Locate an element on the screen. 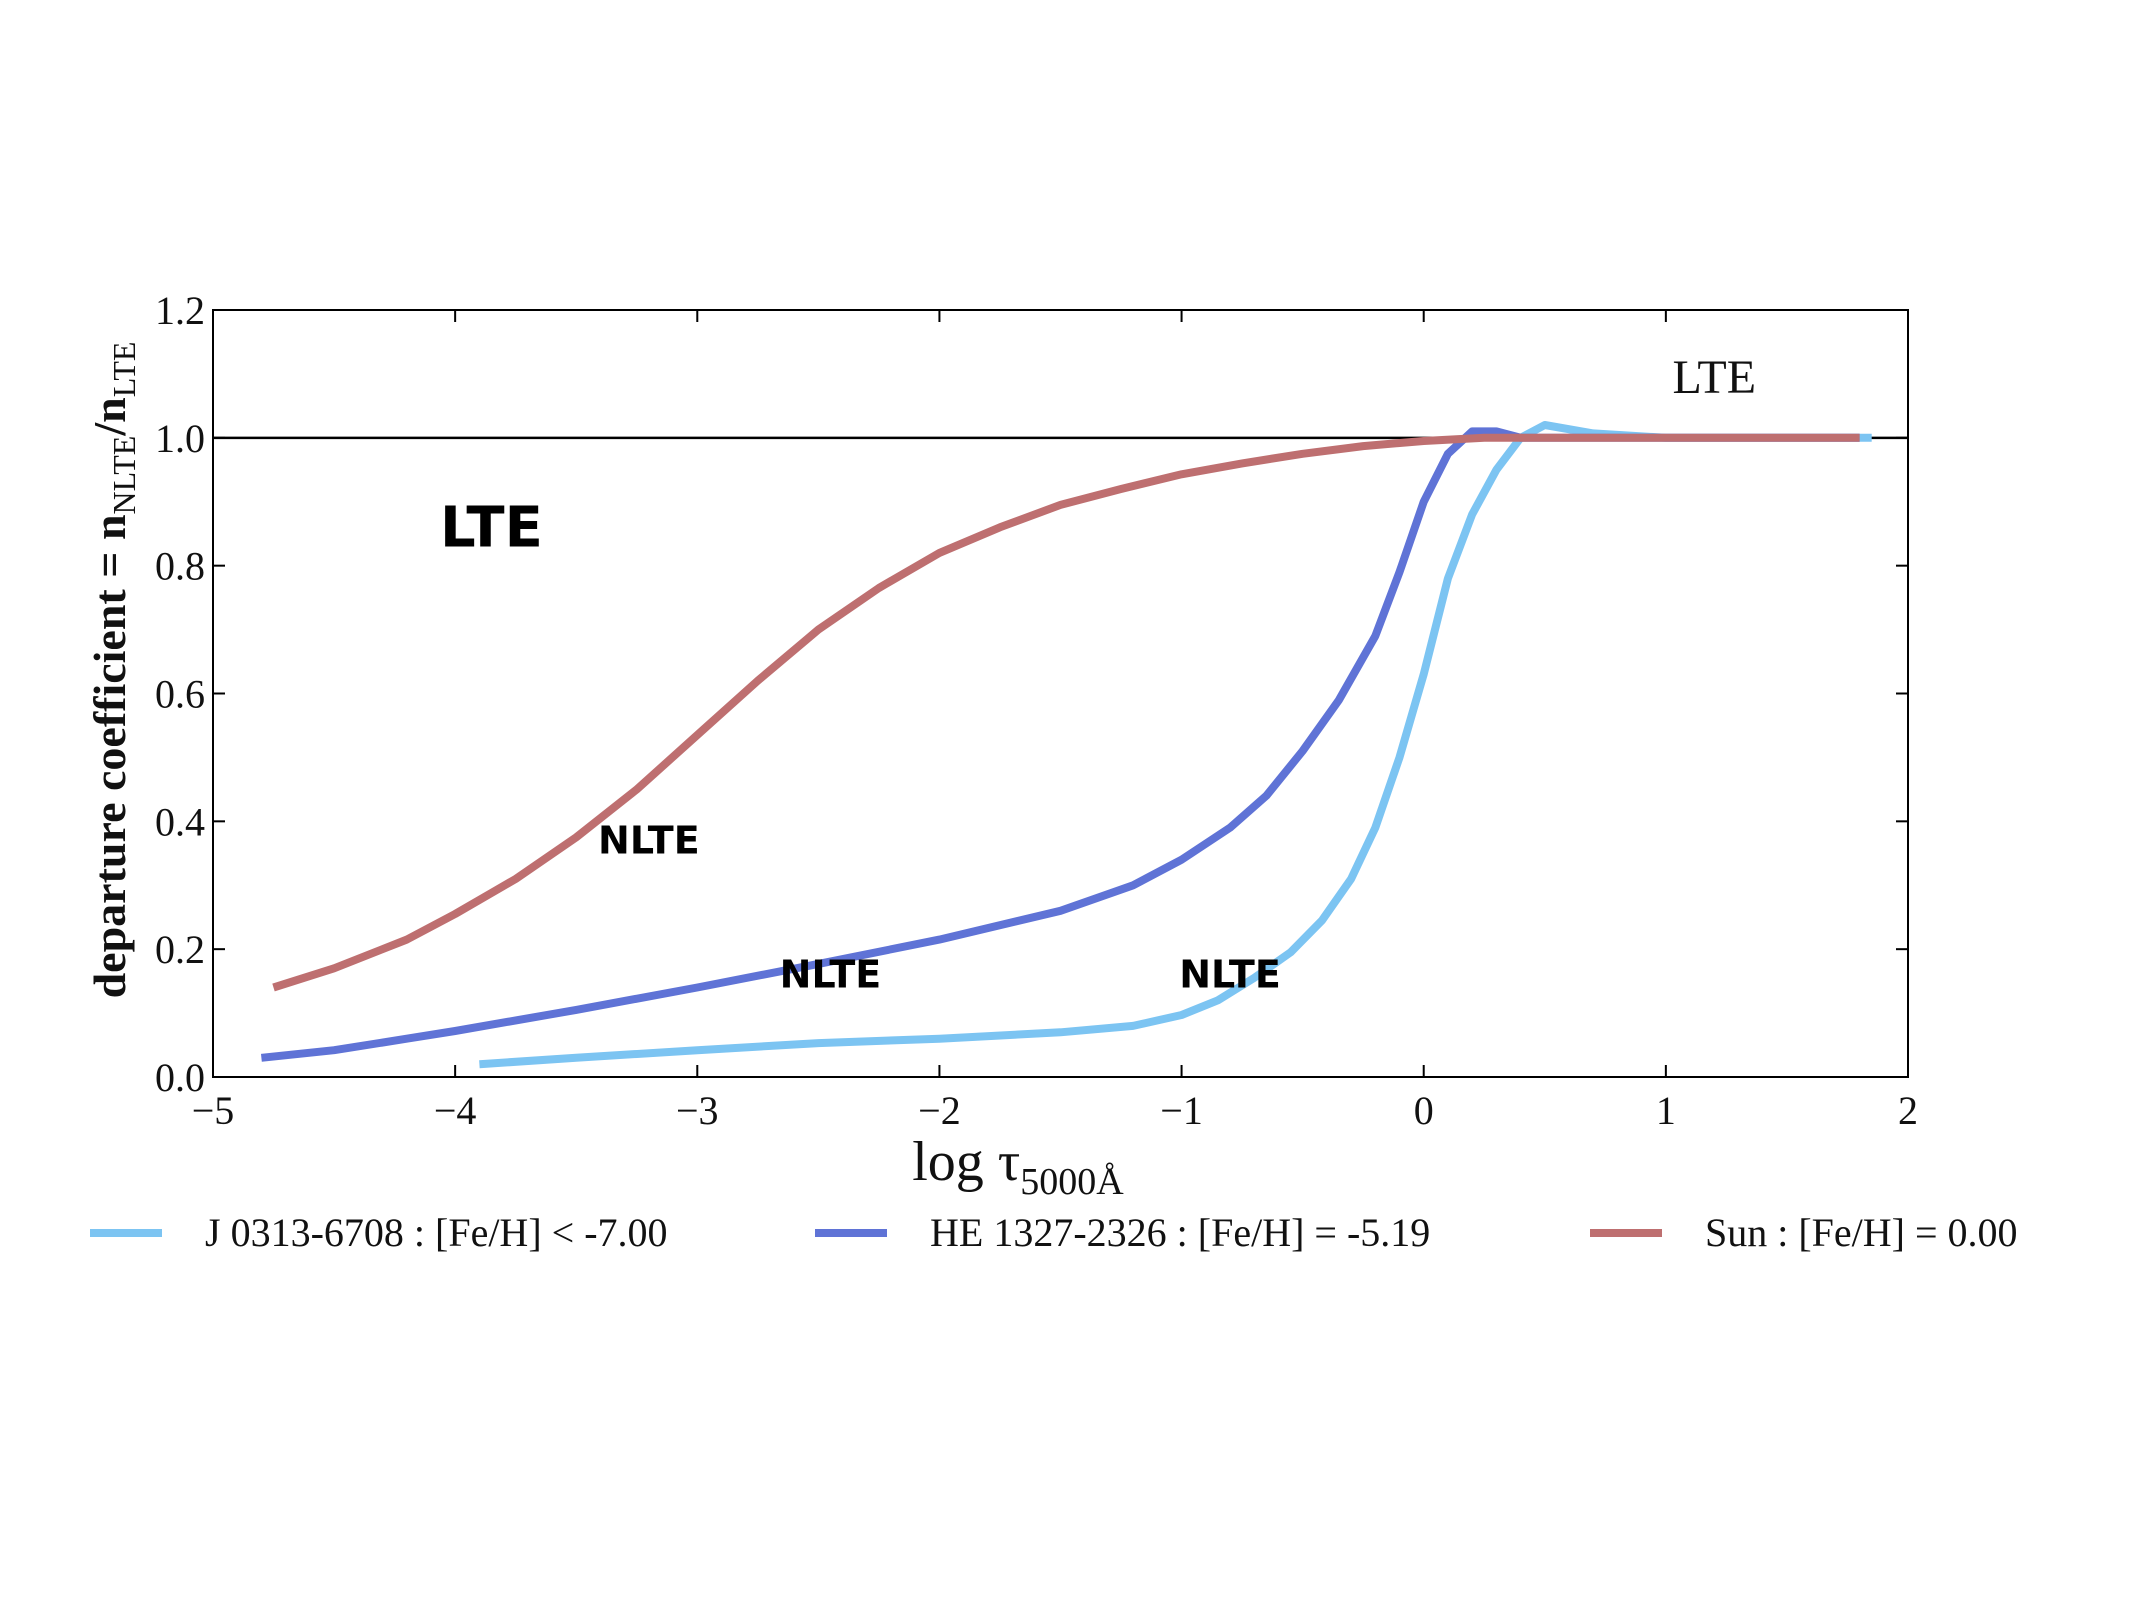 The width and height of the screenshot is (2133, 1600). x-tick-label: 2 is located at coordinates (1908, 1110).